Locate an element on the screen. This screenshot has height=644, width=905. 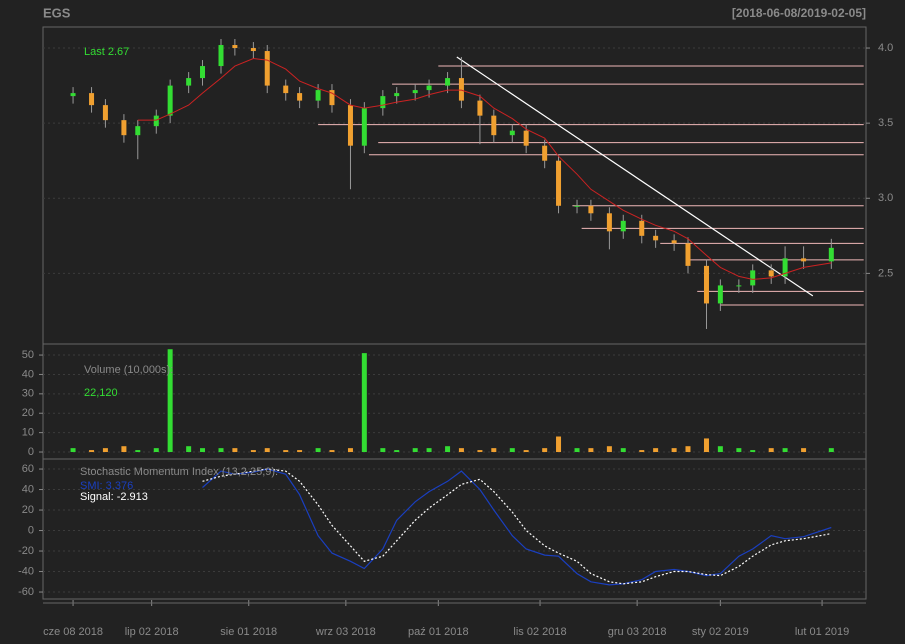
x-tick-label: lis 02 2018 is located at coordinates (539, 632).